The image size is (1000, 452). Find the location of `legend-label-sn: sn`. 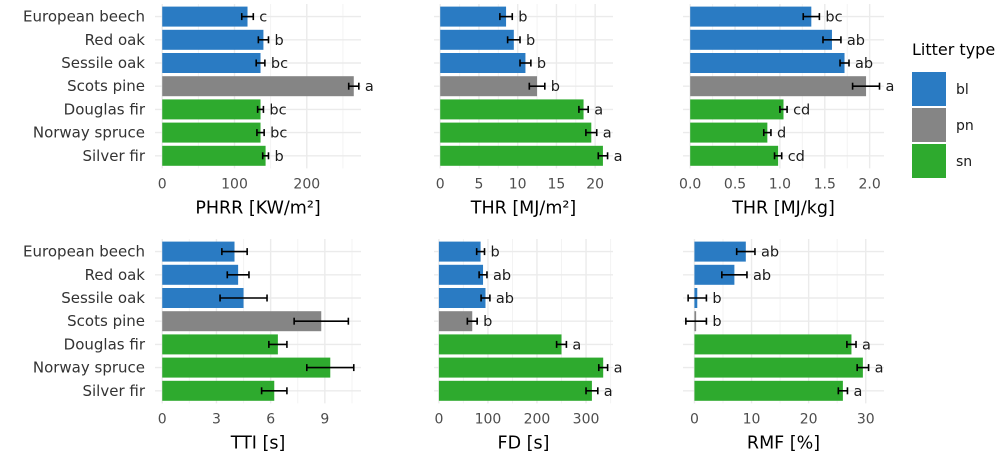

legend-label-sn: sn is located at coordinates (964, 162).